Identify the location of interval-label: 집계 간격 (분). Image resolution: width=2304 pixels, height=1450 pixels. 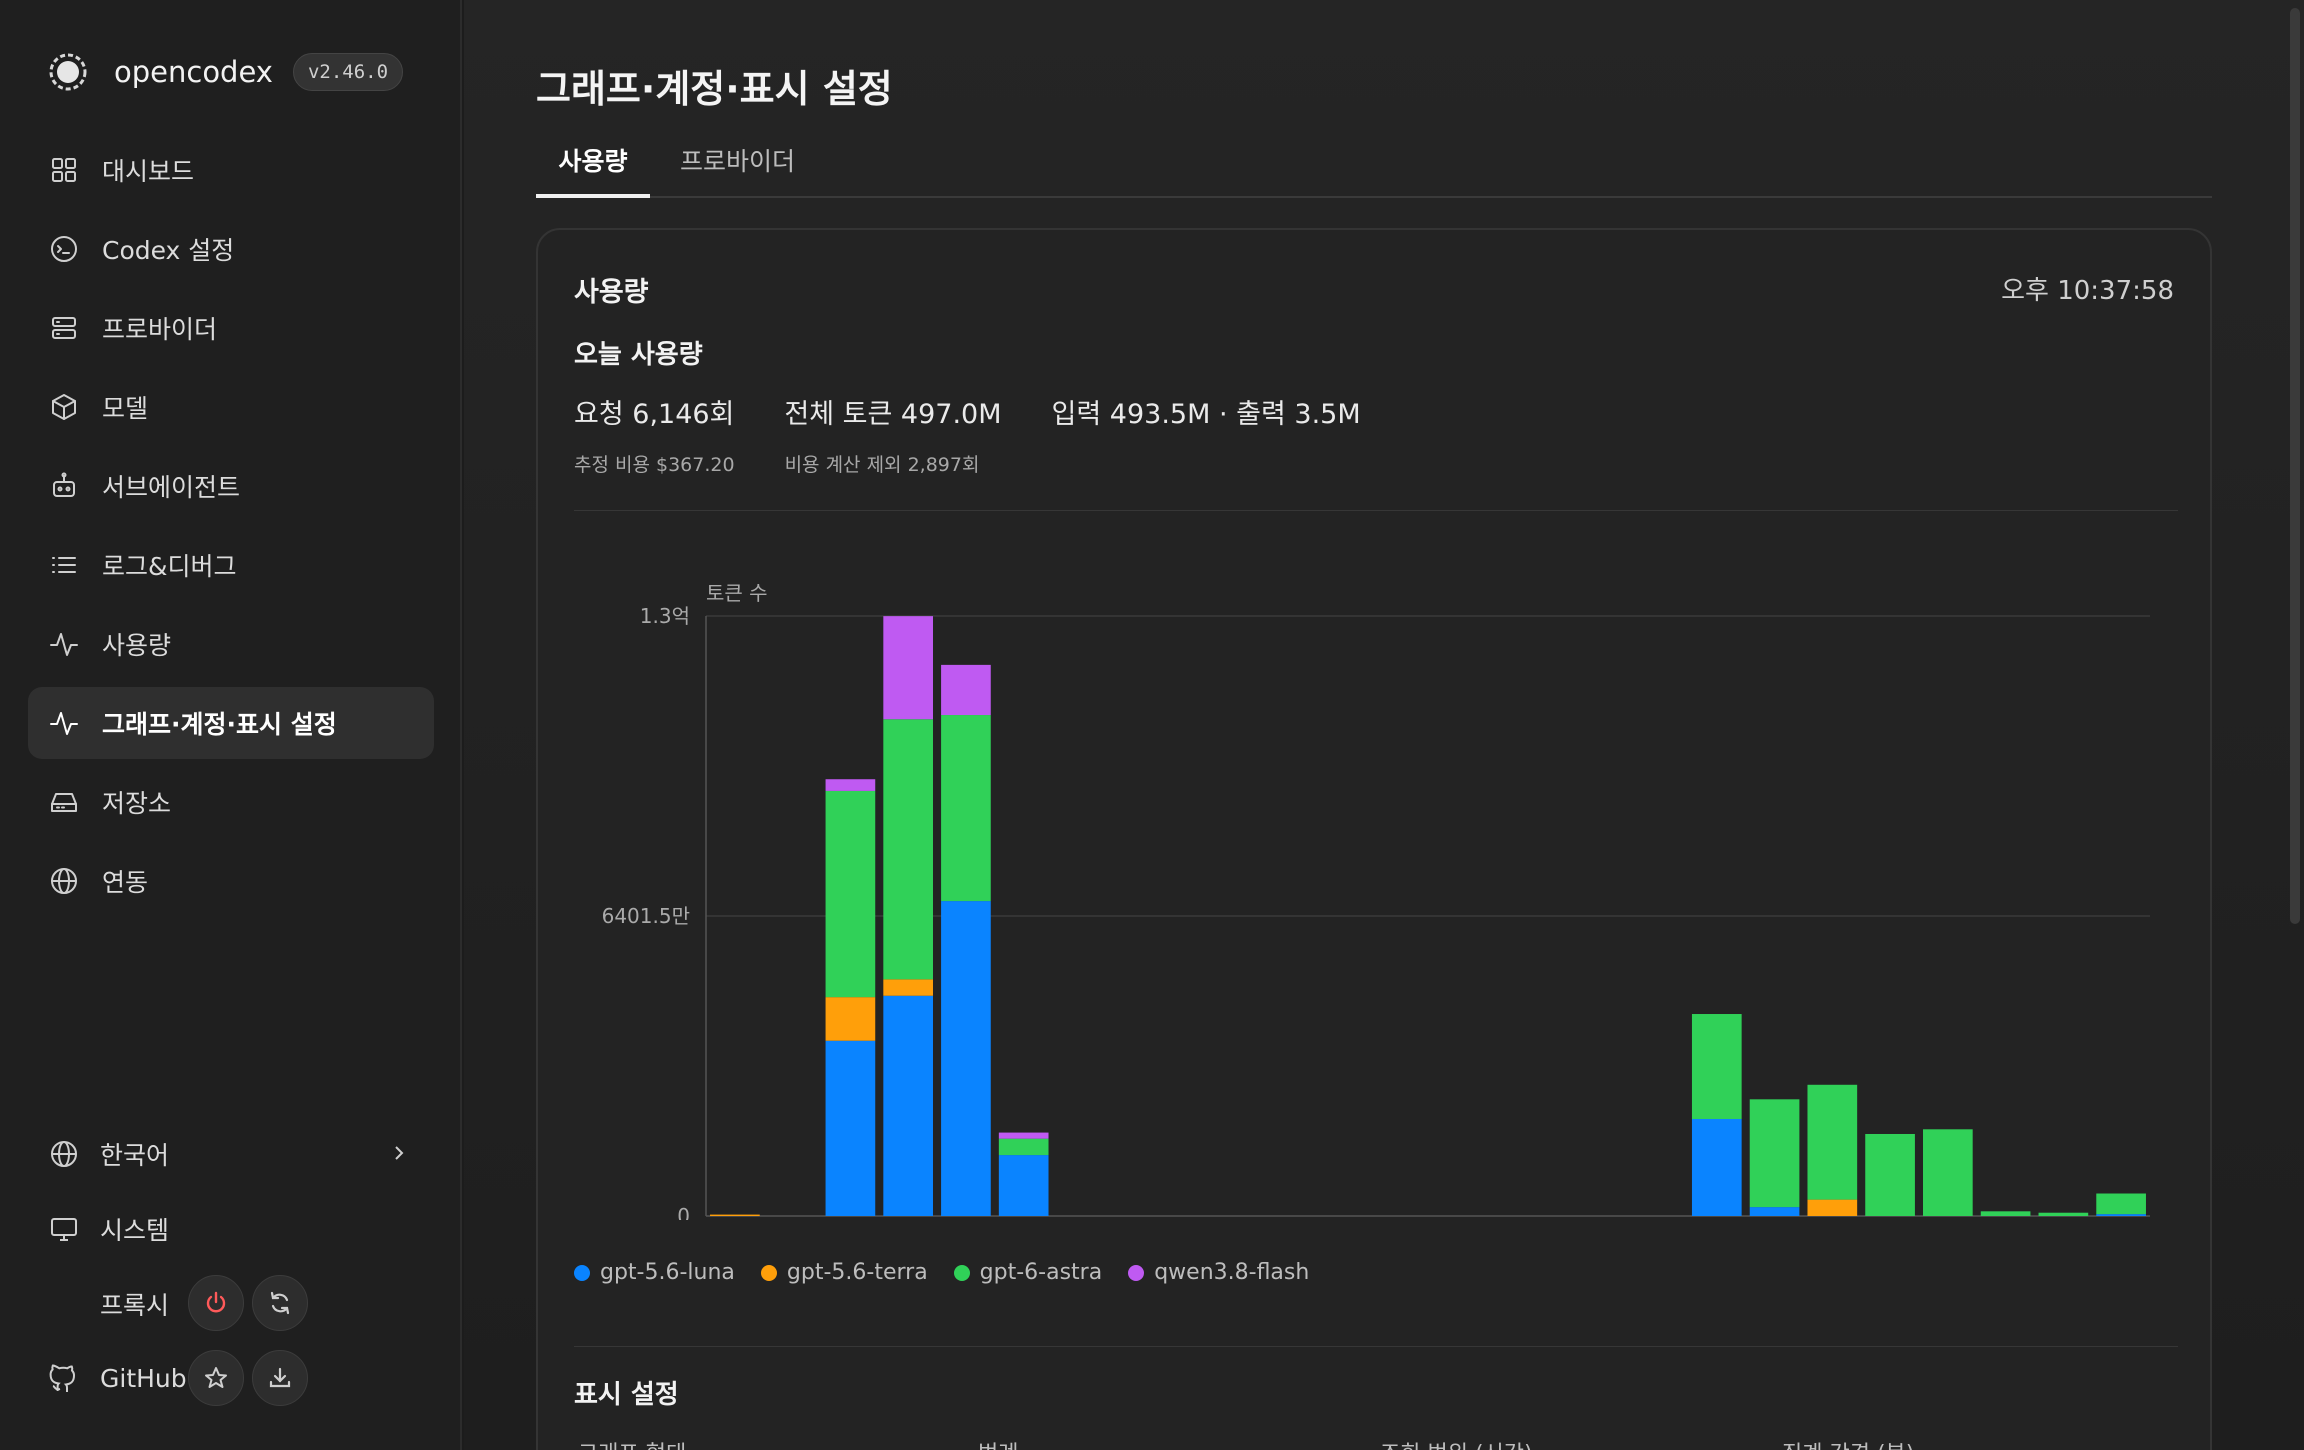
(1848, 1443).